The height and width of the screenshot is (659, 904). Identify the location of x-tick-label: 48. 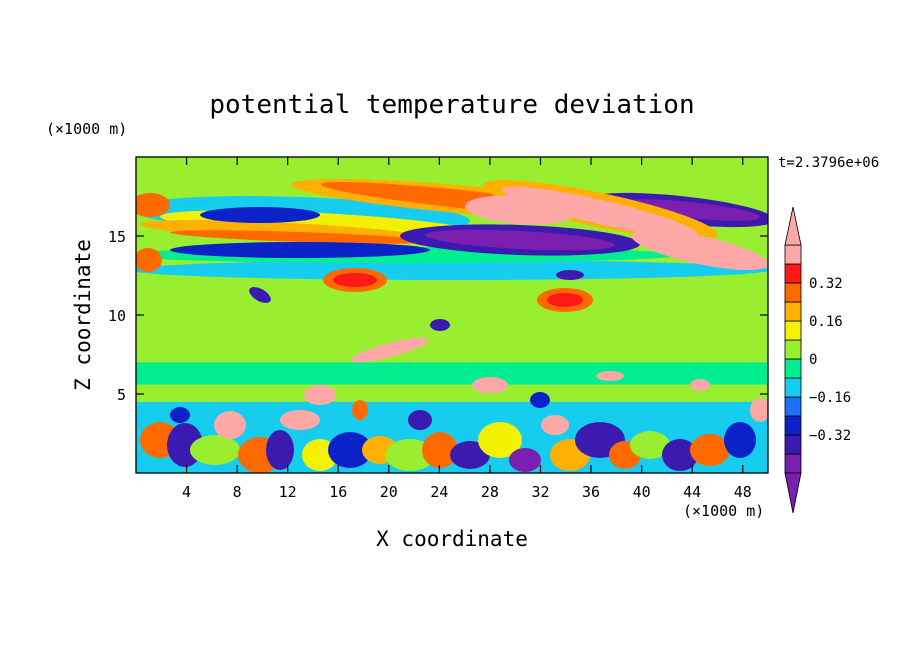
(743, 492).